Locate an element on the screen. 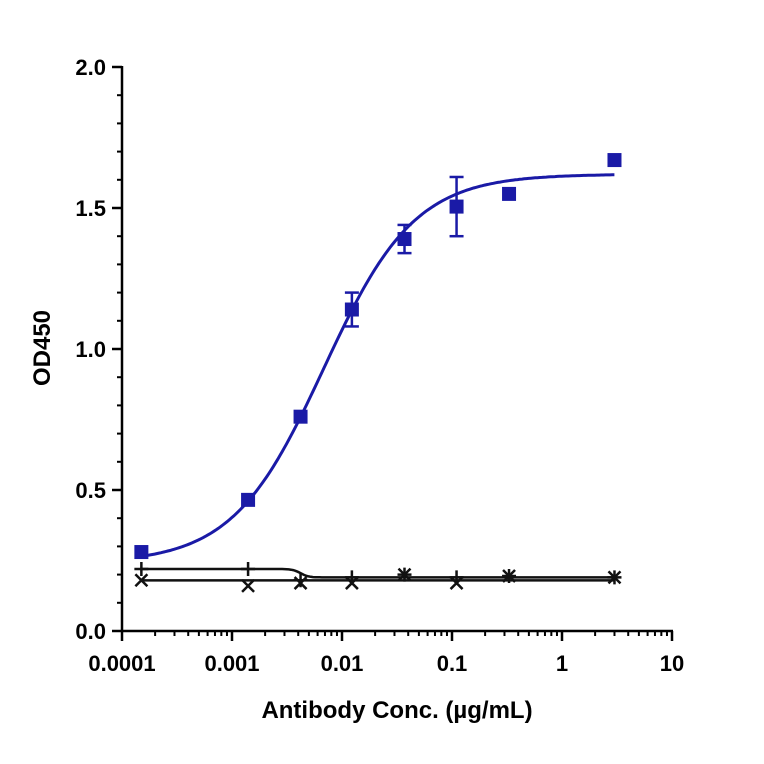 Image resolution: width=764 pixels, height=764 pixels. y-axis-title: OD450 is located at coordinates (42, 348).